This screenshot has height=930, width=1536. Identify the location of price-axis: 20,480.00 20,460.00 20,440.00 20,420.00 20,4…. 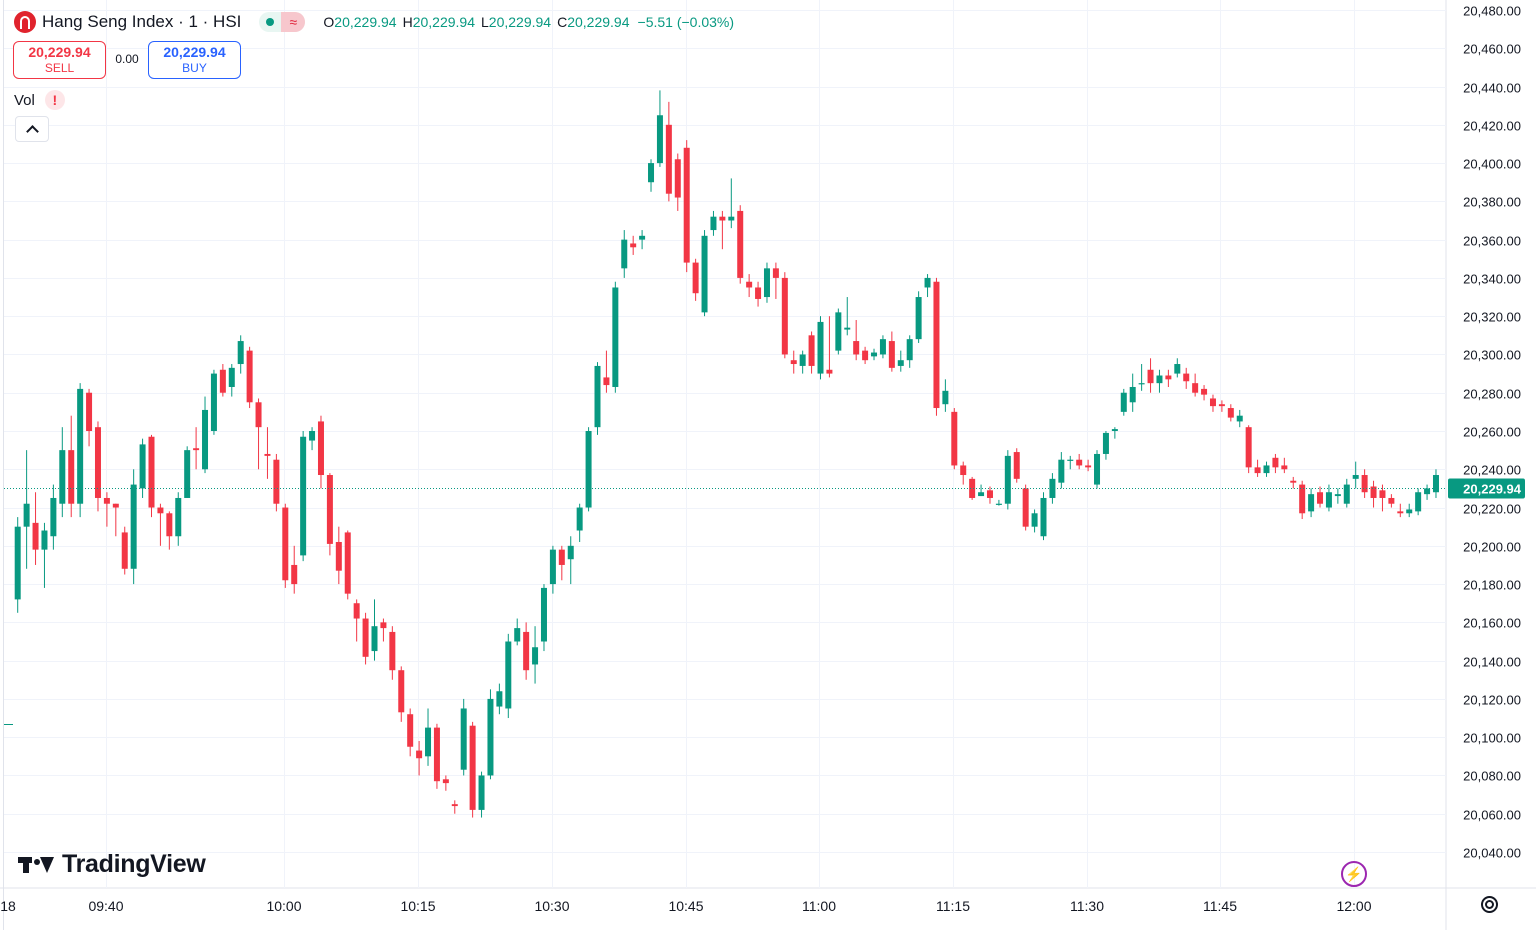
(1492, 432).